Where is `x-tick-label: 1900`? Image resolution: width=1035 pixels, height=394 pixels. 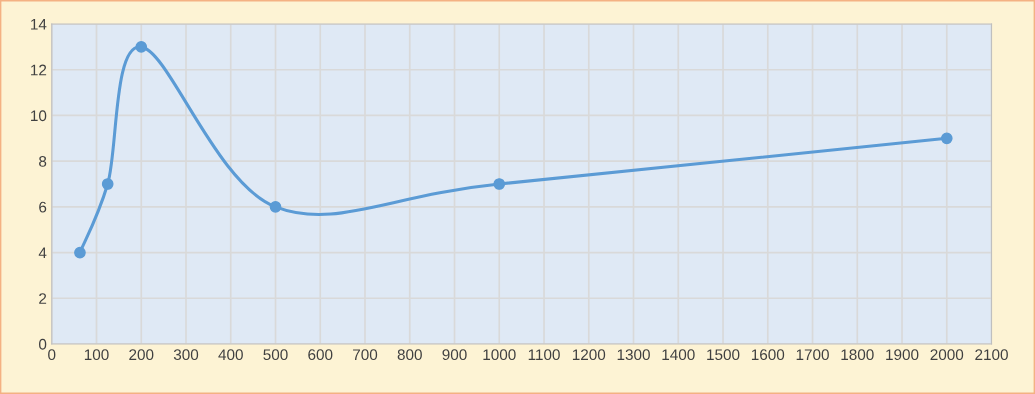
x-tick-label: 1900 is located at coordinates (902, 355).